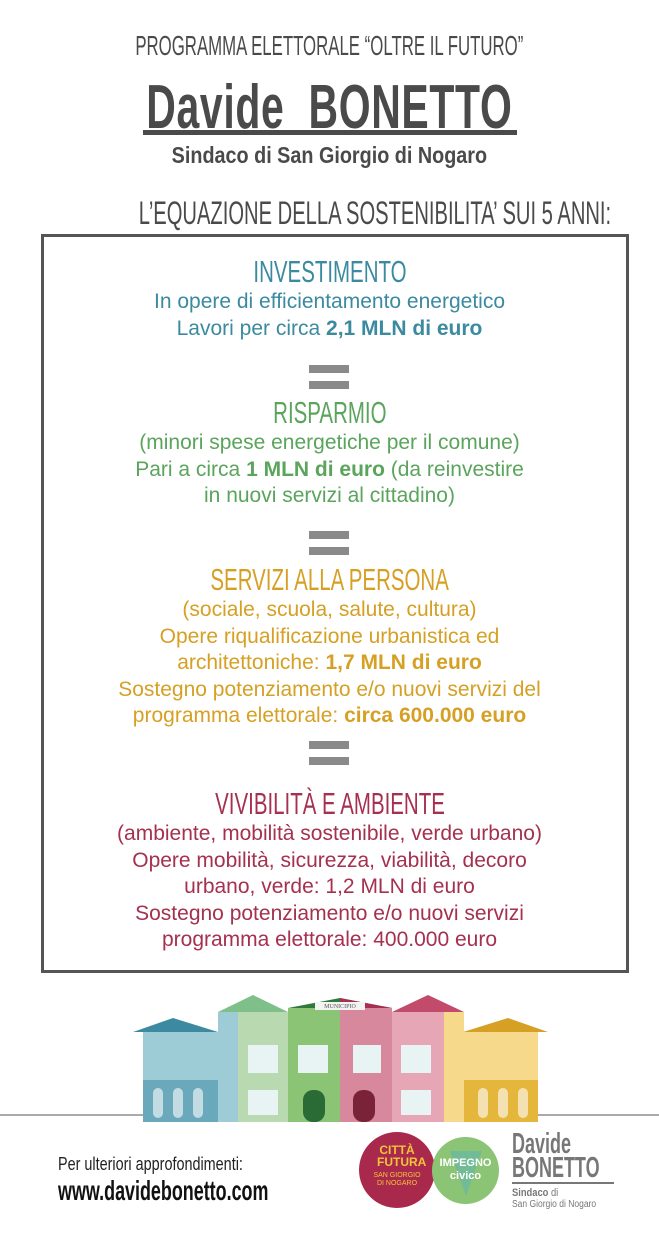 The width and height of the screenshot is (659, 1237). What do you see at coordinates (465, 1170) in the screenshot?
I see `impegno-civico-logo: IMPEGNO civico` at bounding box center [465, 1170].